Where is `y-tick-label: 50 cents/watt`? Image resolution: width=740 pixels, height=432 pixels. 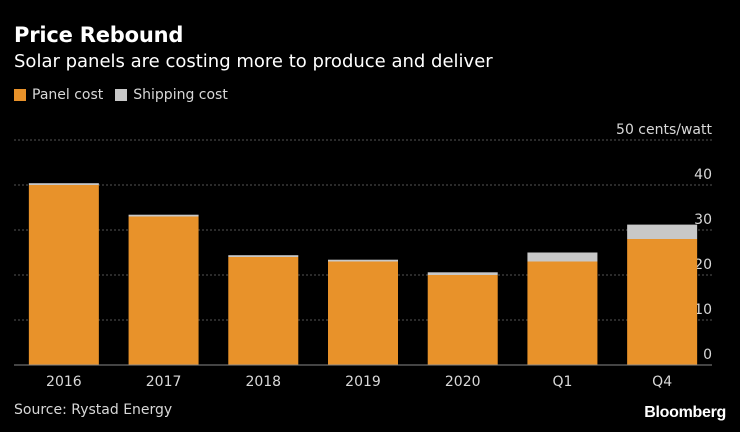 y-tick-label: 50 cents/watt is located at coordinates (664, 130).